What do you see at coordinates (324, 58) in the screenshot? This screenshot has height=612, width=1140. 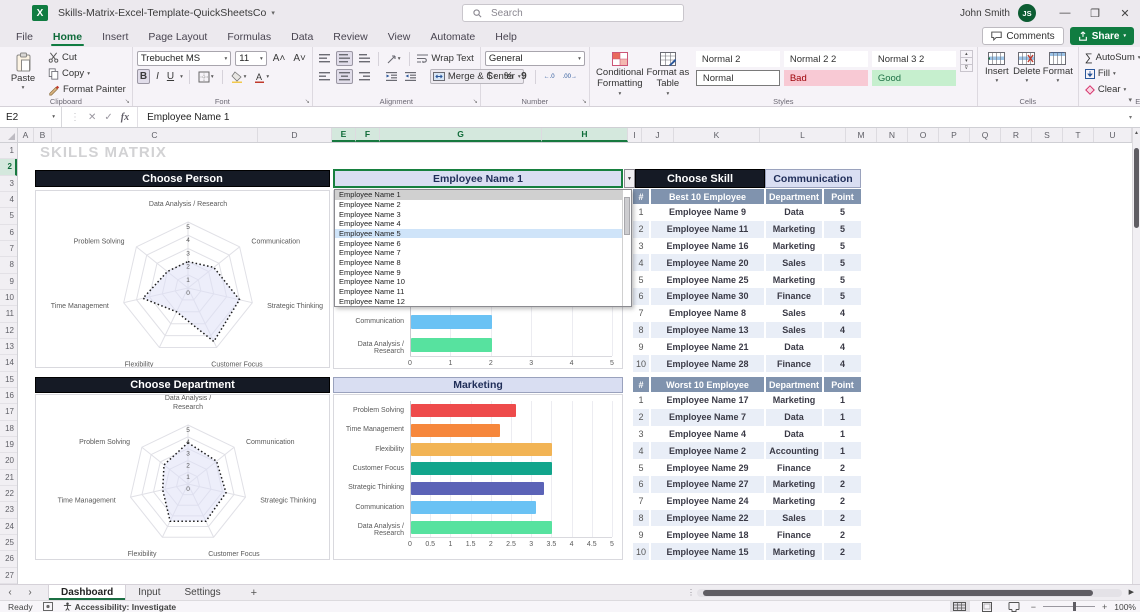 I see `align-top-button` at bounding box center [324, 58].